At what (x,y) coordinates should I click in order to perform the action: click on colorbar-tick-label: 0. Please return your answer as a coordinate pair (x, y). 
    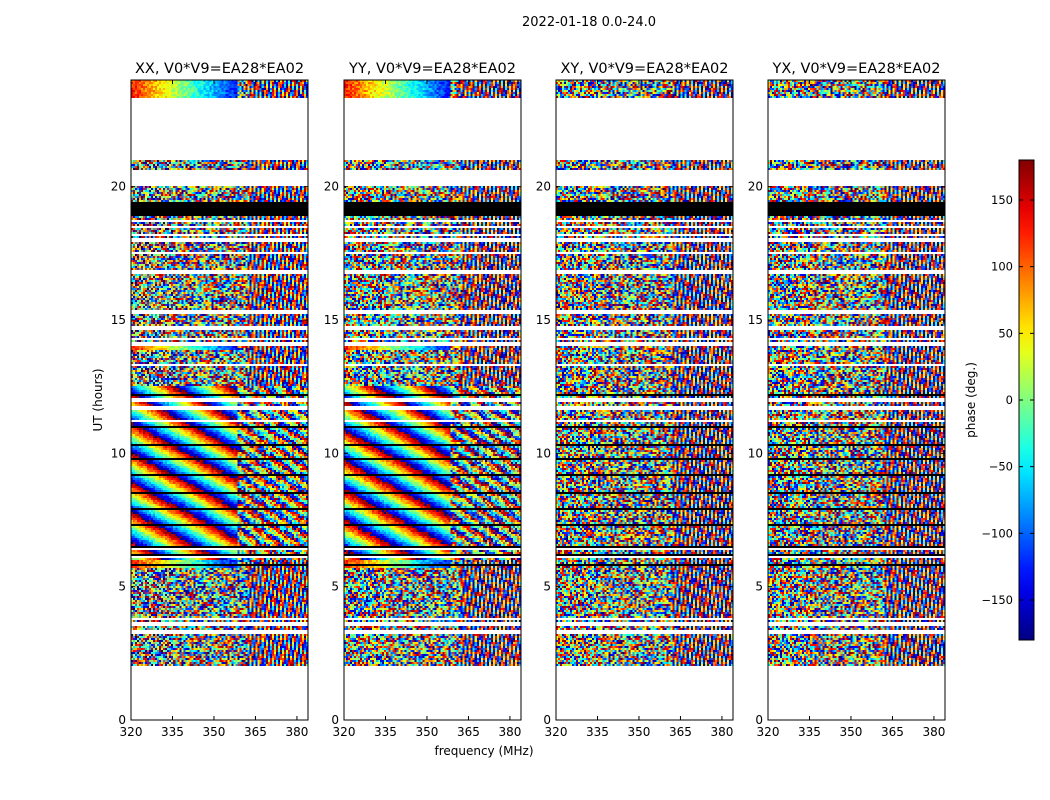
    Looking at the image, I should click on (1009, 400).